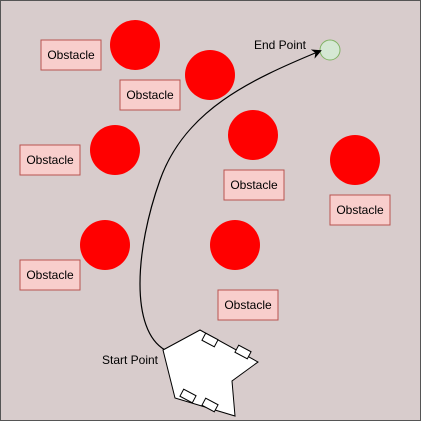 This screenshot has height=421, width=421. Describe the element at coordinates (280, 45) in the screenshot. I see `end-point-label: End Point` at that location.